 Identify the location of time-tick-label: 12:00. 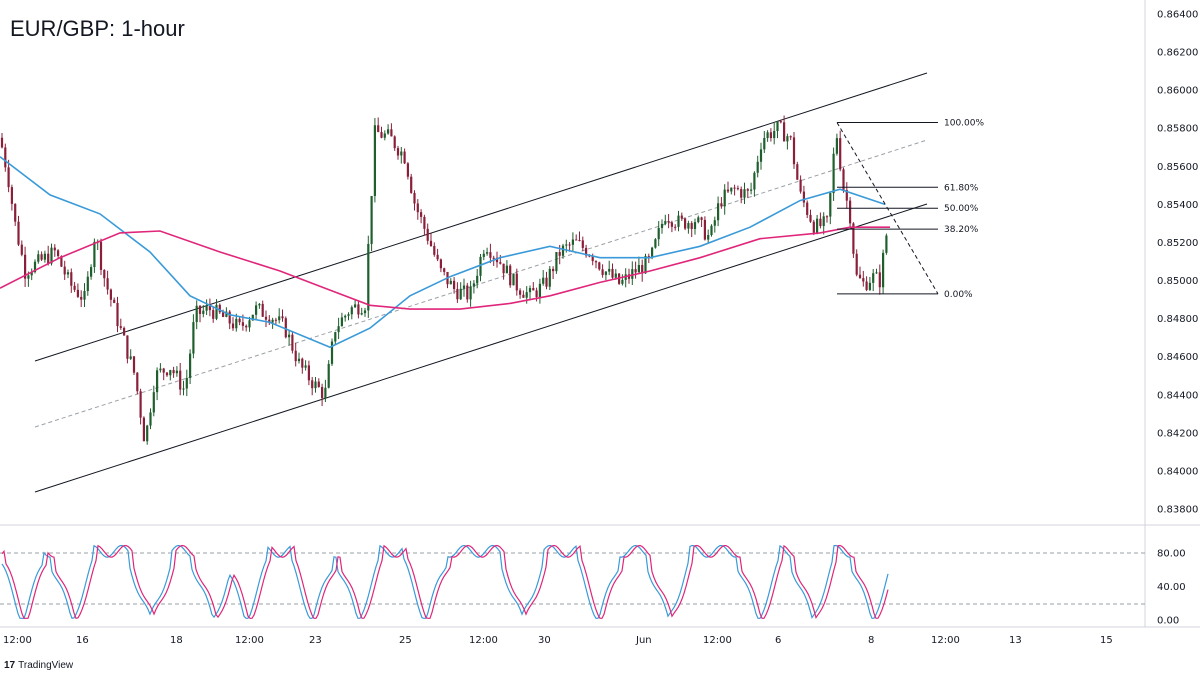
(17, 640).